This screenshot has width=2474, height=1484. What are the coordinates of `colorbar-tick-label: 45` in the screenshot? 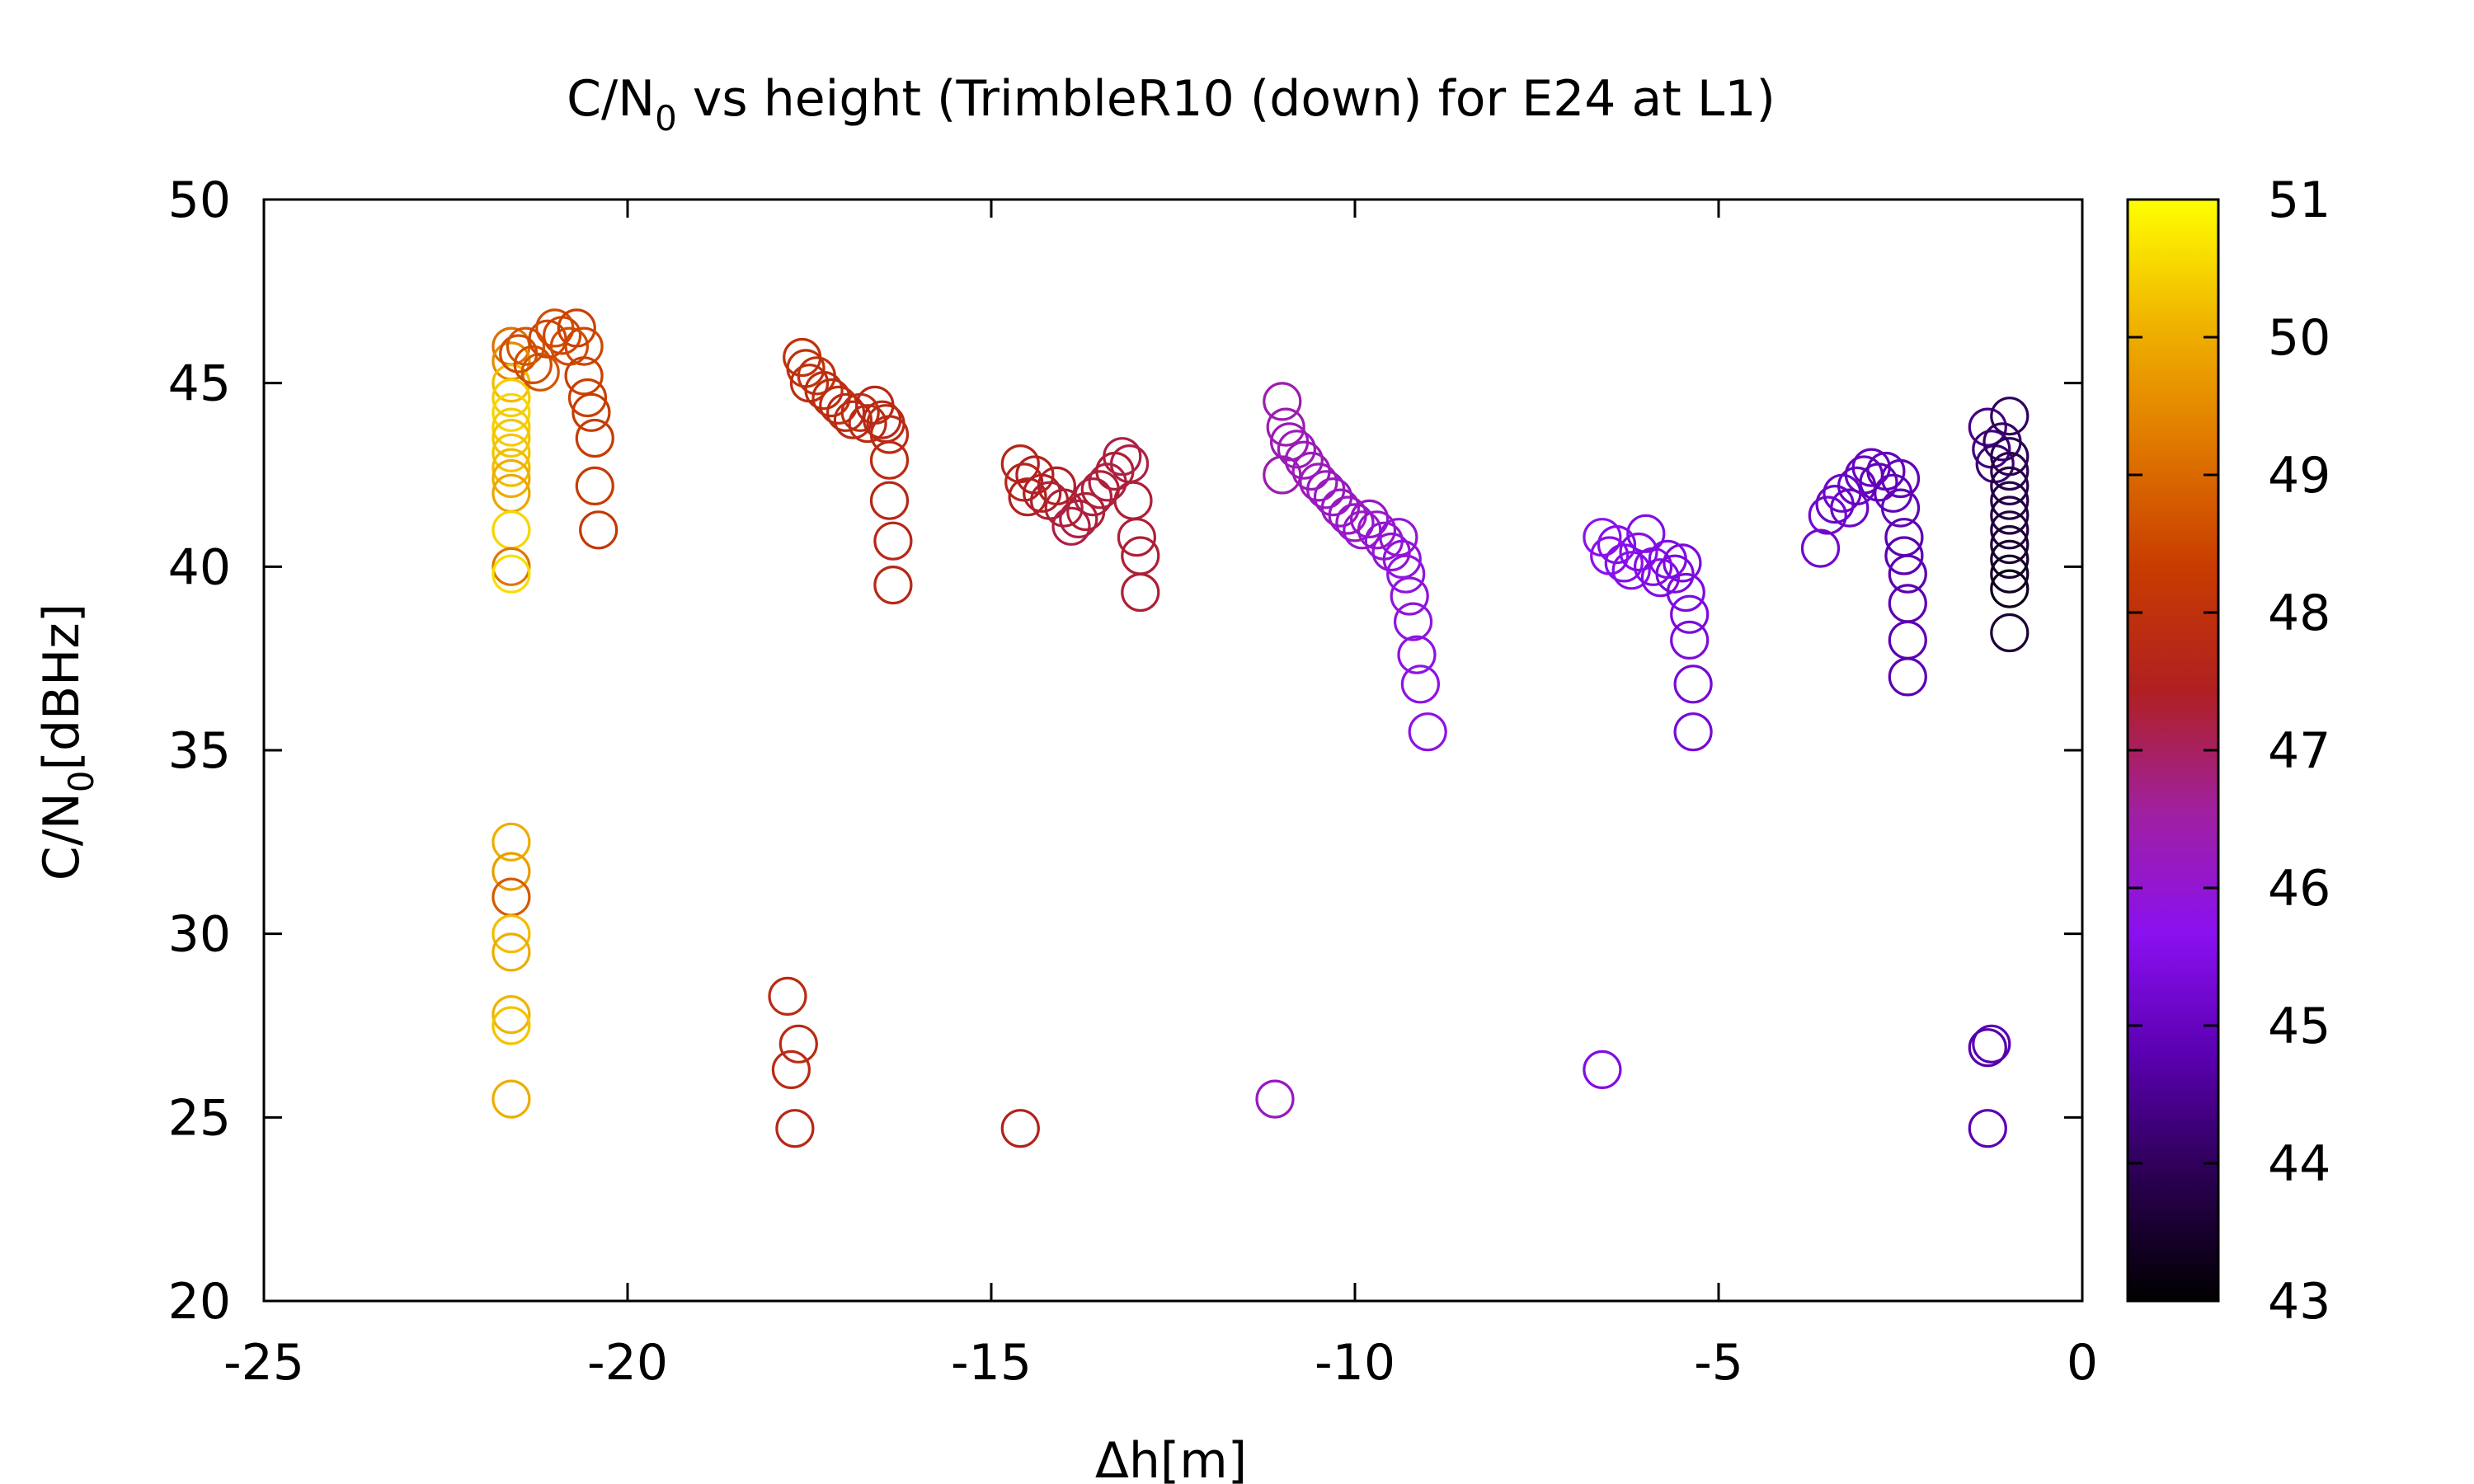 It's located at (2299, 1026).